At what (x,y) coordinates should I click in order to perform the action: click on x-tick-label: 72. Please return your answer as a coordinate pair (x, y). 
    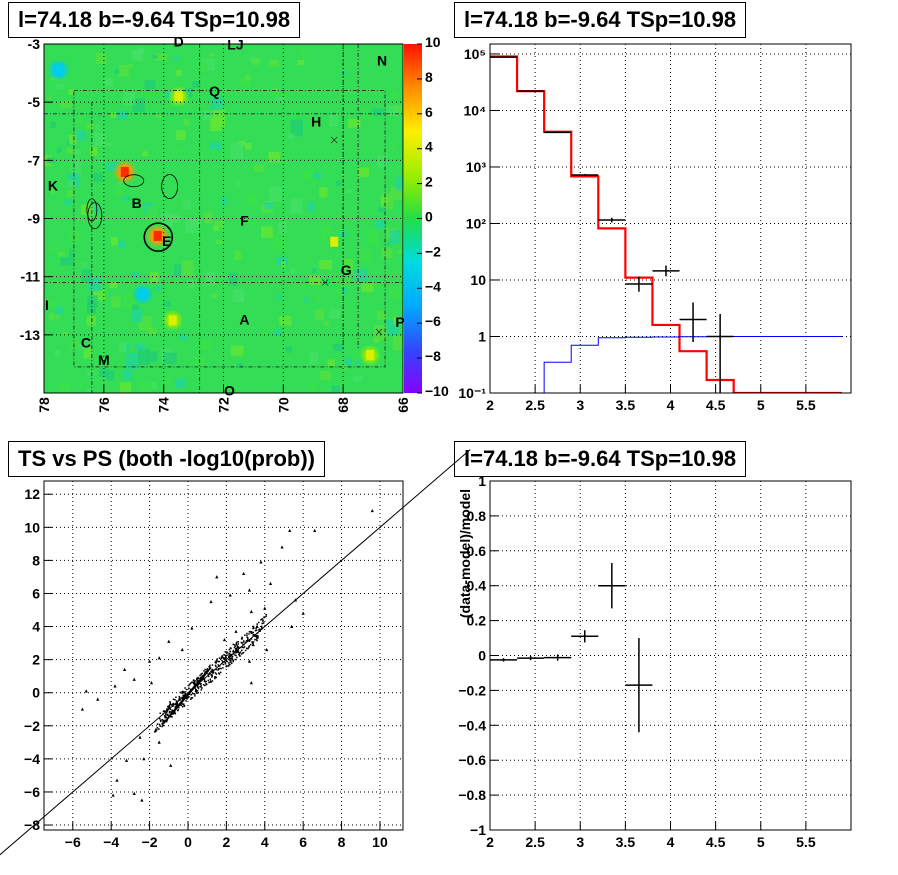
    Looking at the image, I should click on (224, 405).